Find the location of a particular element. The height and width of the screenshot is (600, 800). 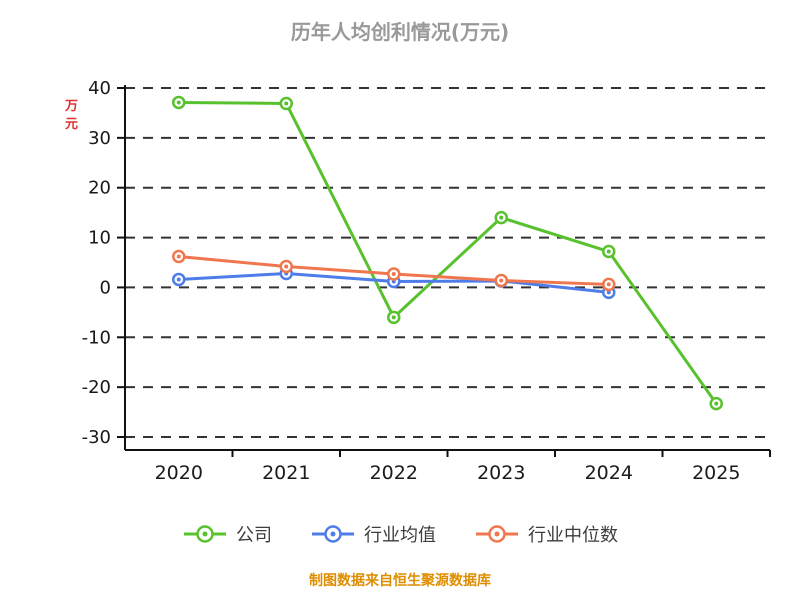

svg-text: 2022 is located at coordinates (394, 473).